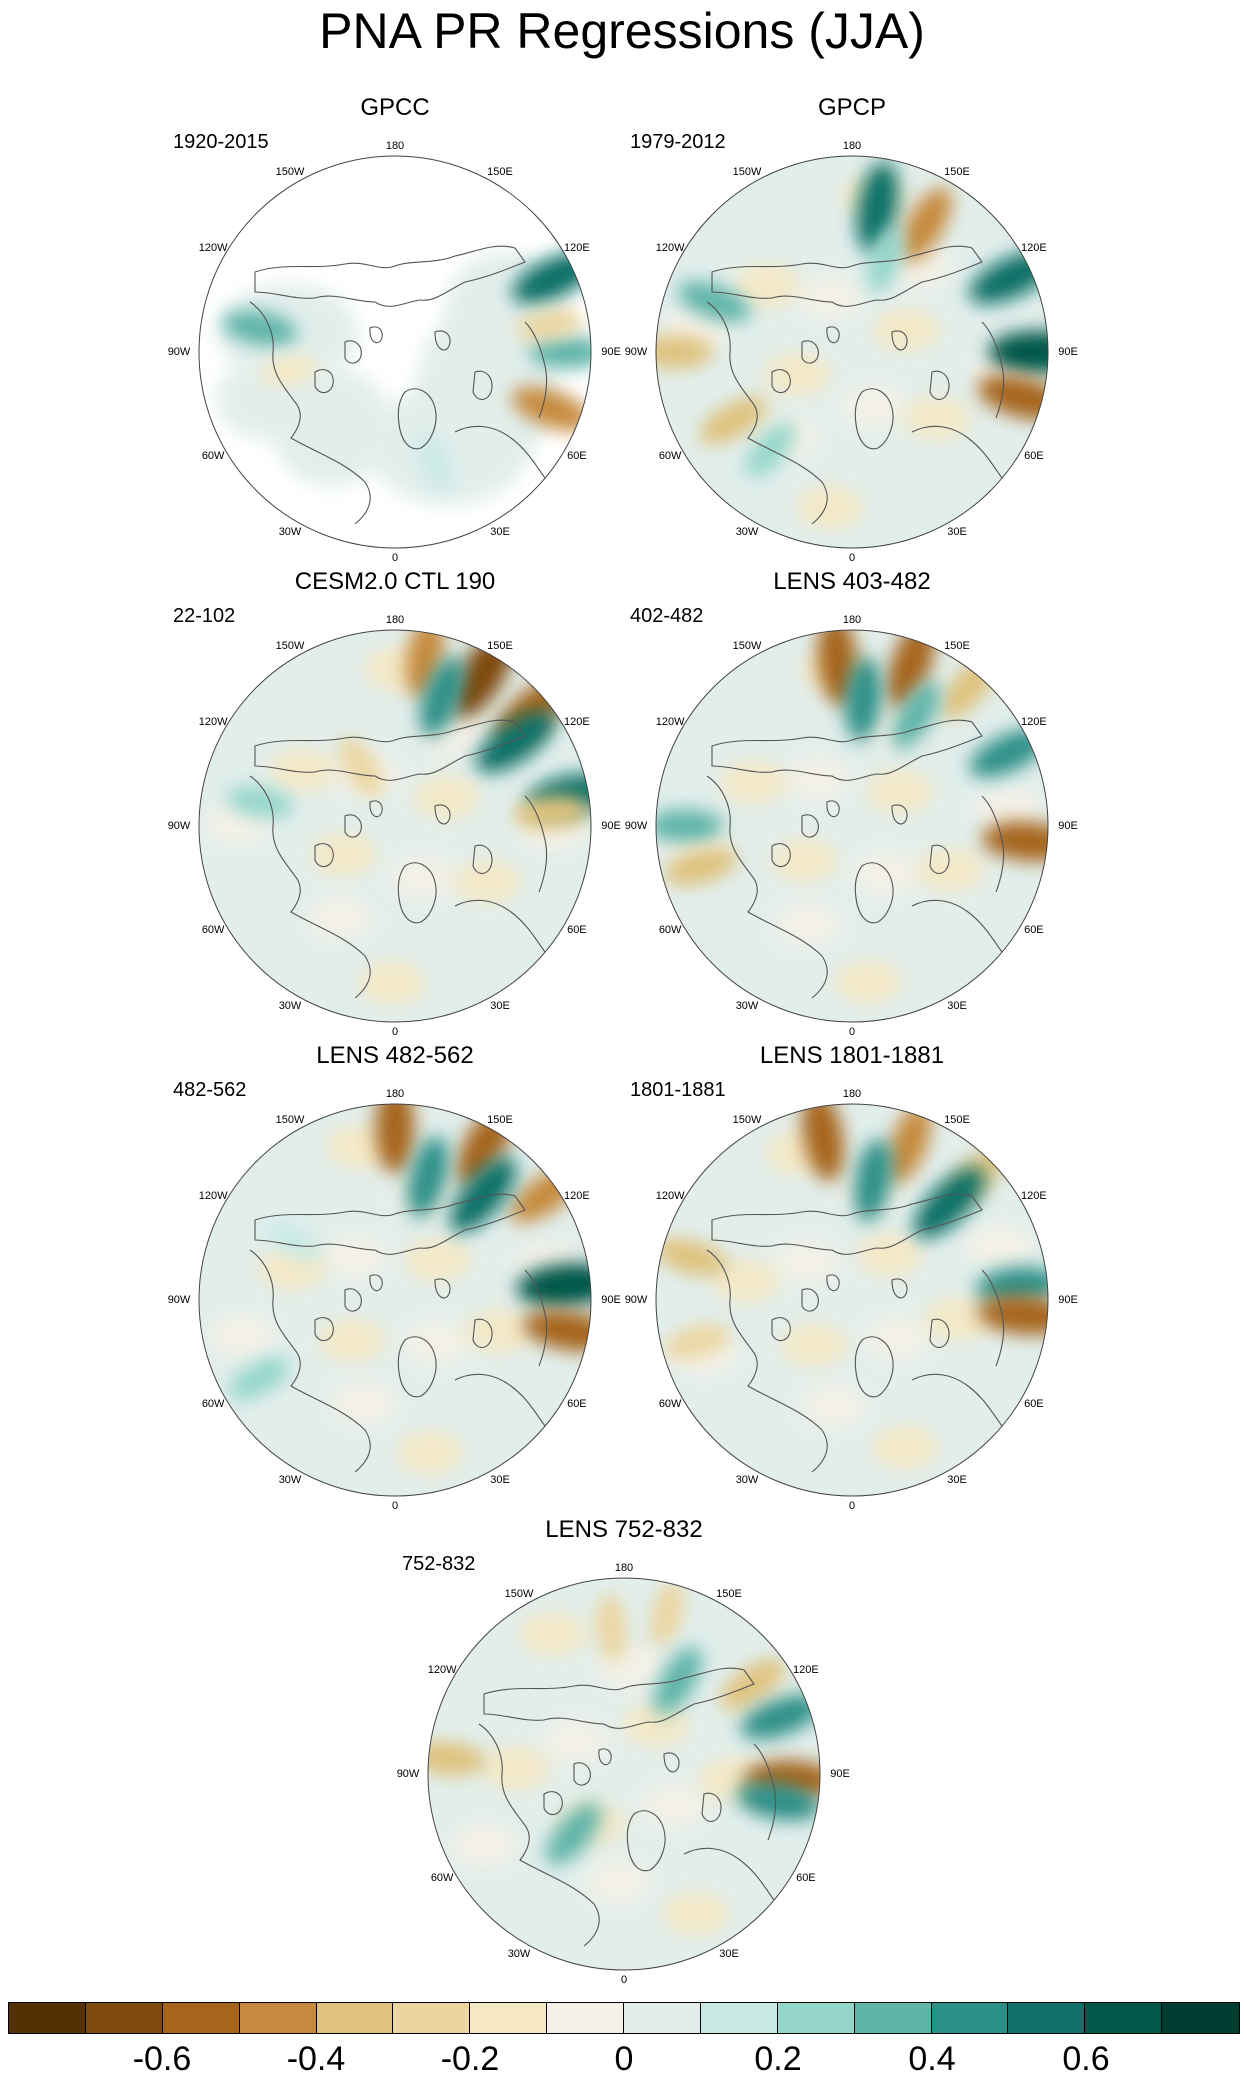 Image resolution: width=1244 pixels, height=2082 pixels. Describe the element at coordinates (624, 2018) in the screenshot. I see `colorbar-boxes` at that location.